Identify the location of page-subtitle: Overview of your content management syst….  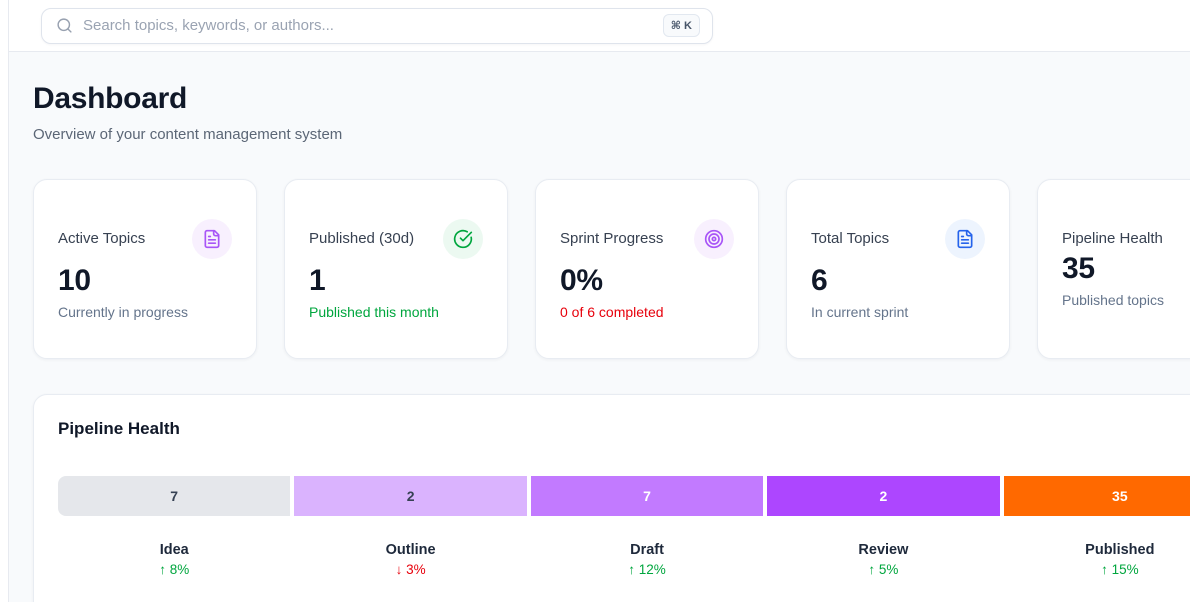
(188, 134).